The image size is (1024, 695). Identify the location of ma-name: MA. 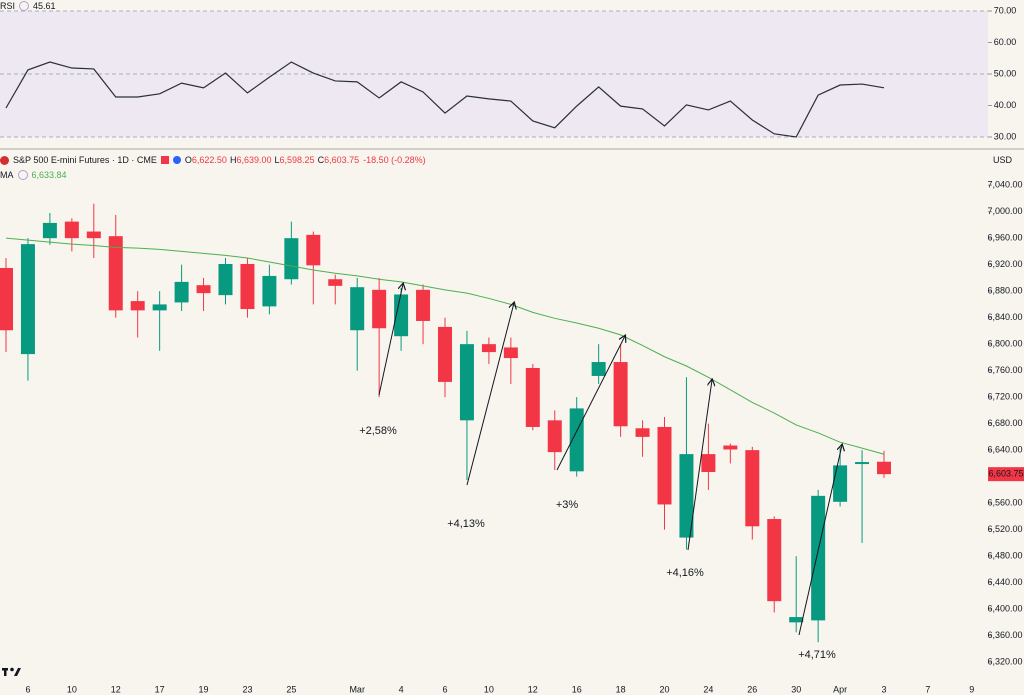
(7, 175).